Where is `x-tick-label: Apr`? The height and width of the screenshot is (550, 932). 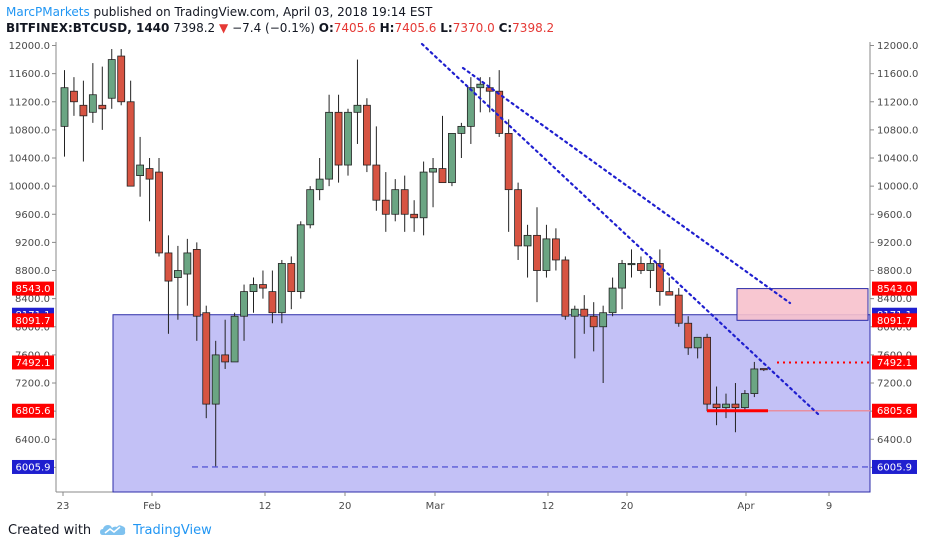
x-tick-label: Apr is located at coordinates (746, 506).